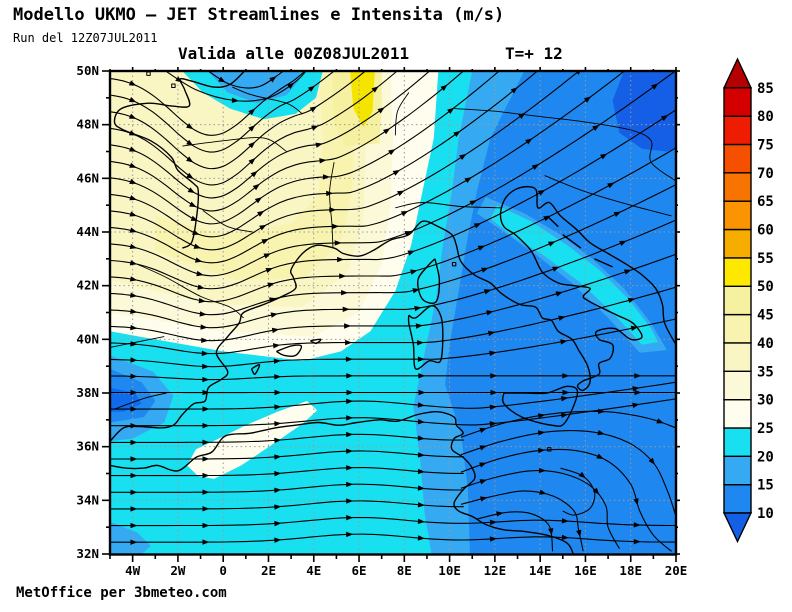 The height and width of the screenshot is (612, 792). Describe the element at coordinates (294, 53) in the screenshot. I see `valid-time: Valida alle 00Z08JUL2011` at that location.